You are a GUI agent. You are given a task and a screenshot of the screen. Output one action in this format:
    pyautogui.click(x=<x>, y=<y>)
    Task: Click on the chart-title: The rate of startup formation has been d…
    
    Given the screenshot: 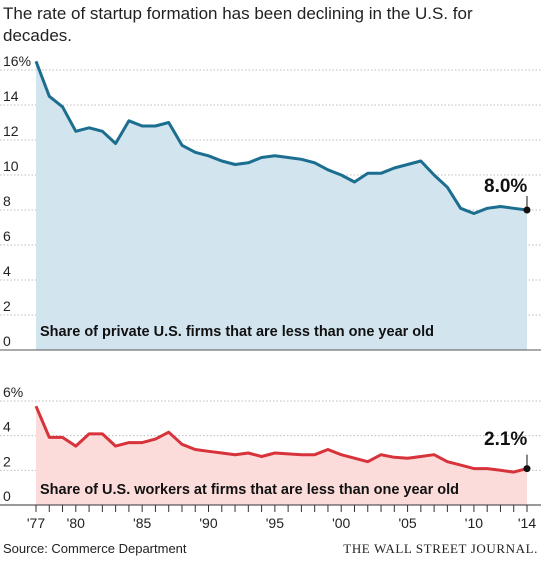 What is the action you would take?
    pyautogui.click(x=238, y=24)
    